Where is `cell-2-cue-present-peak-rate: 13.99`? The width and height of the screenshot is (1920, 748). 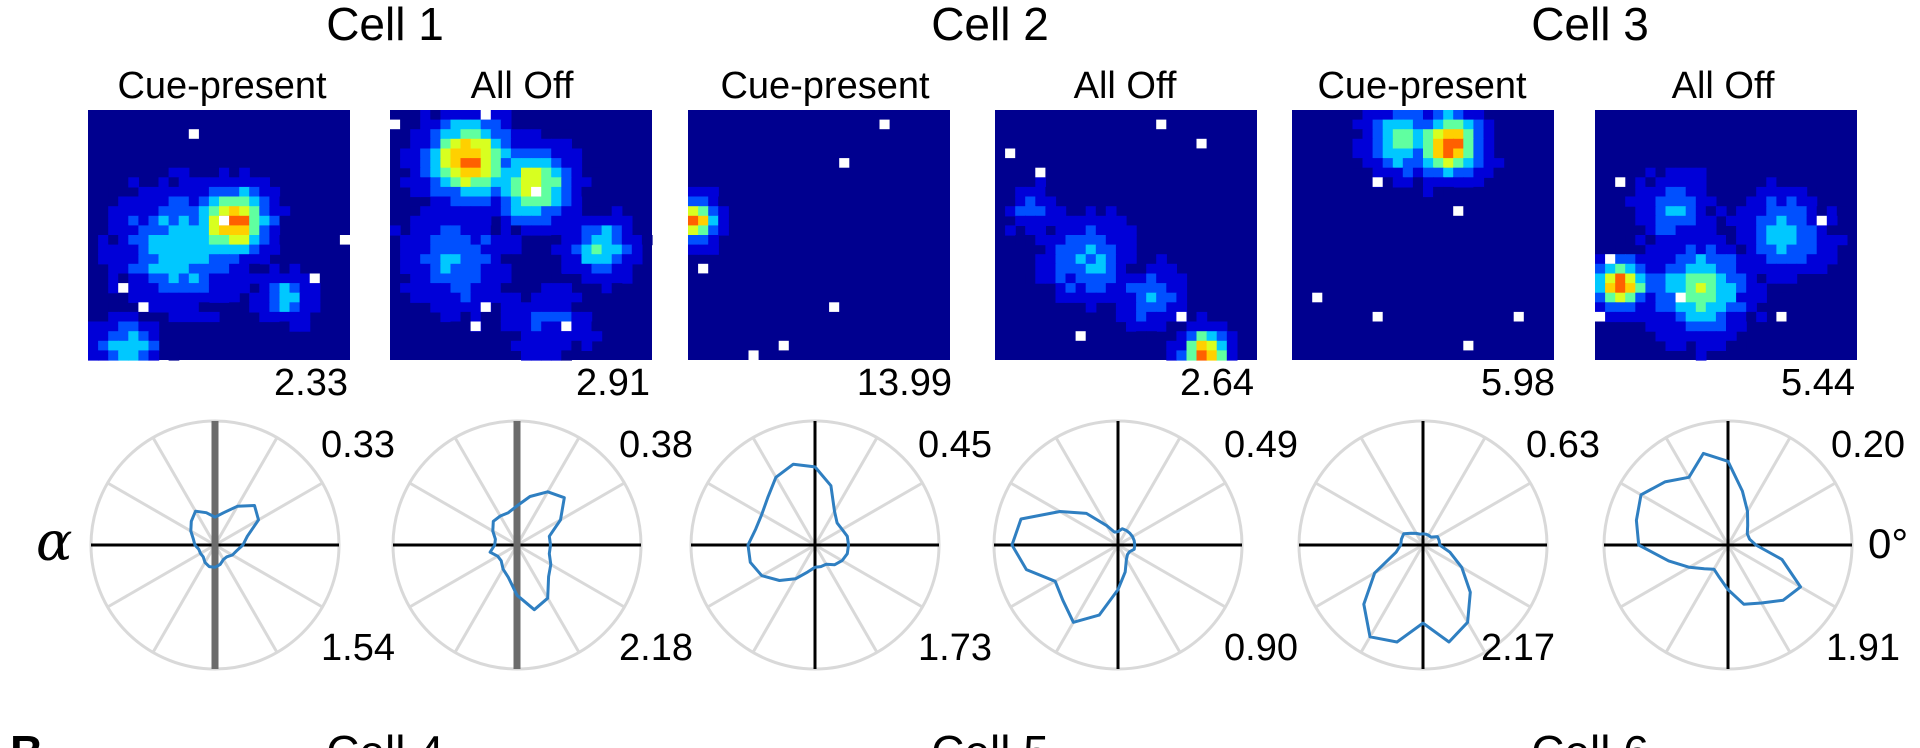
cell-2-cue-present-peak-rate: 13.99 is located at coordinates (904, 383).